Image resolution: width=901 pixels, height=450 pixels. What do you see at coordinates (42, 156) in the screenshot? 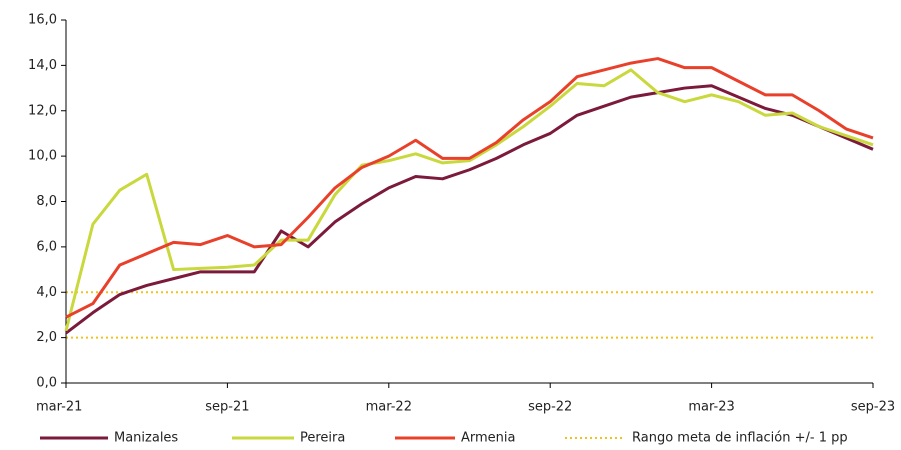
I see `y-tick-label: 10,0` at bounding box center [42, 156].